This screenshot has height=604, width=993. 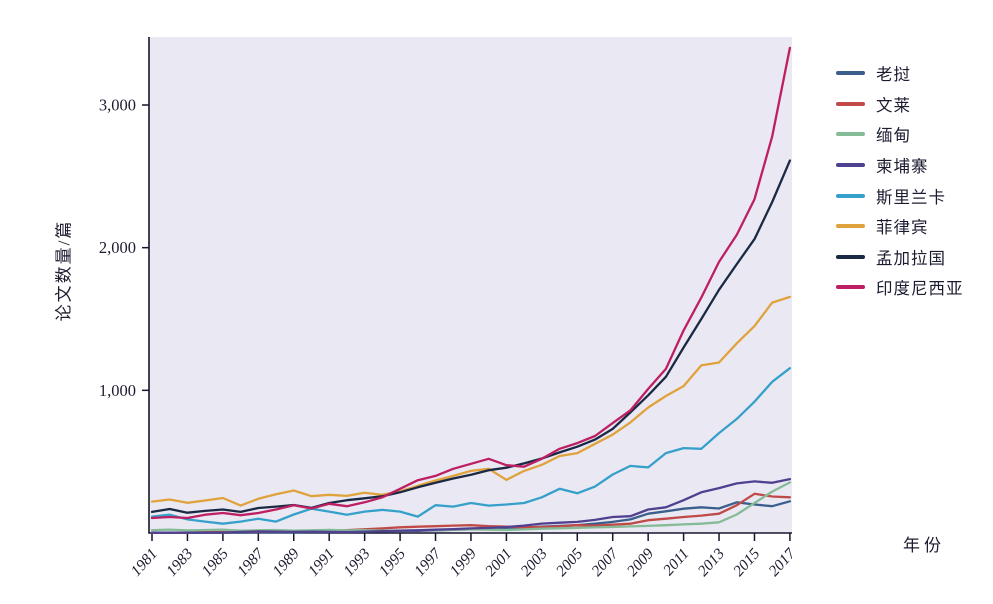 I want to click on legend-swatch-myanmar, so click(x=850, y=134).